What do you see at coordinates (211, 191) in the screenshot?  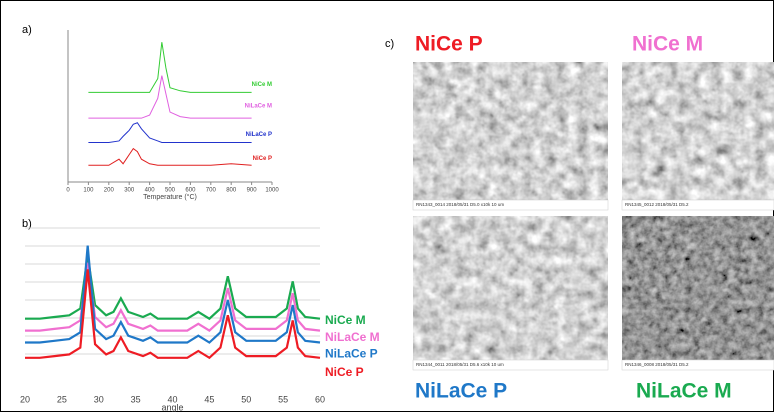 I see `x-tick-label: 700` at bounding box center [211, 191].